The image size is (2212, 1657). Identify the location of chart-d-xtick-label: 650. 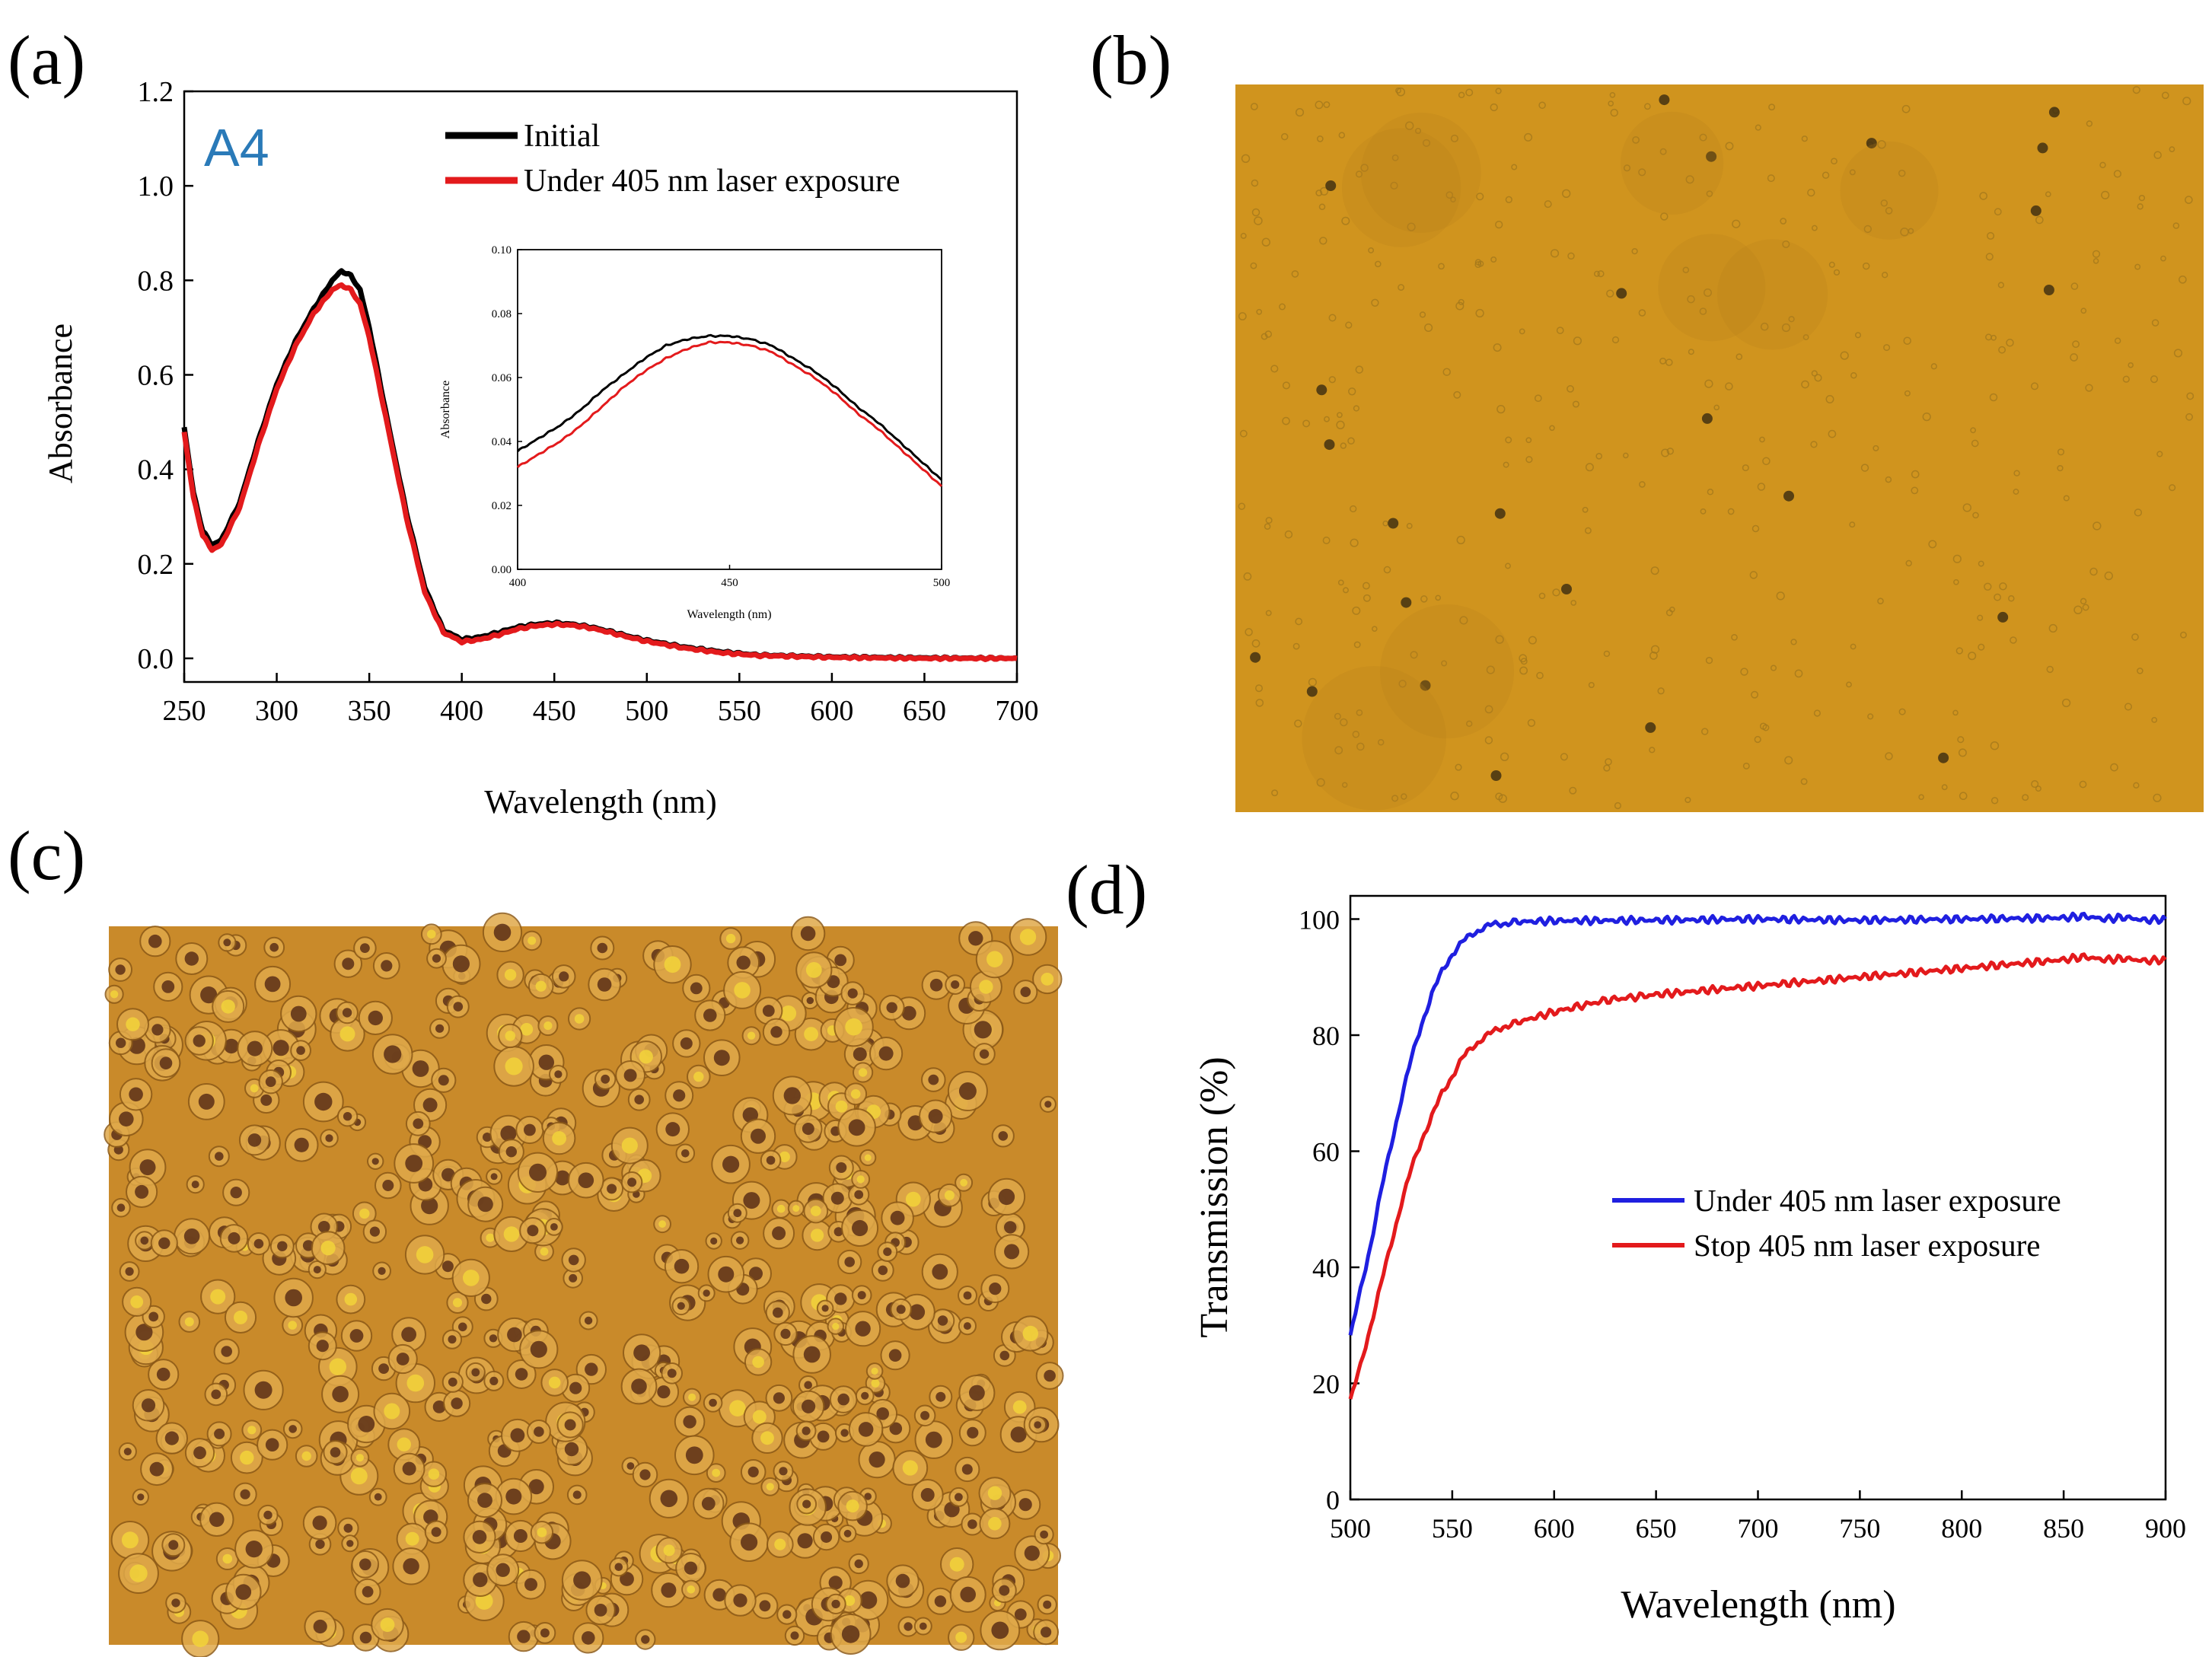
(1656, 1528).